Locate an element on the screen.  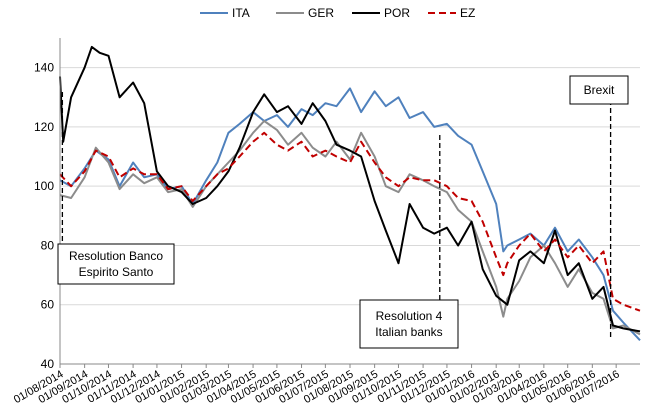
annotation-label: Espirito Santo is located at coordinates (116, 272).